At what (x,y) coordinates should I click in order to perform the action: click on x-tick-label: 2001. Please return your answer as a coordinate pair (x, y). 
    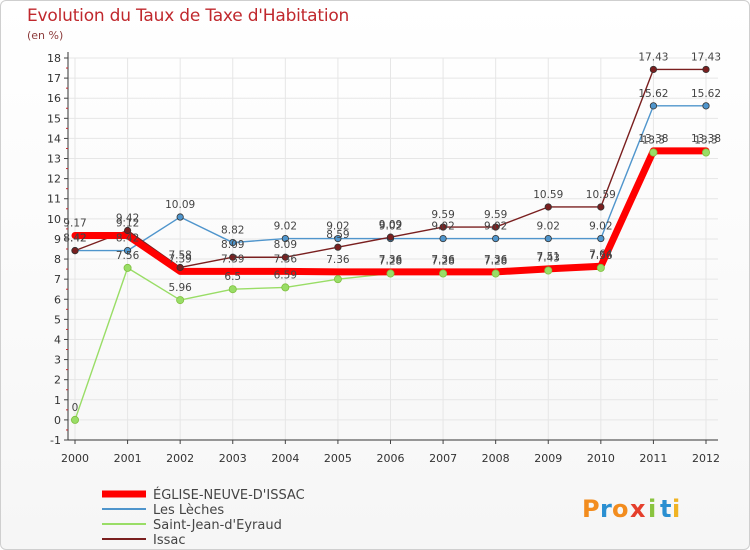
    Looking at the image, I should click on (128, 458).